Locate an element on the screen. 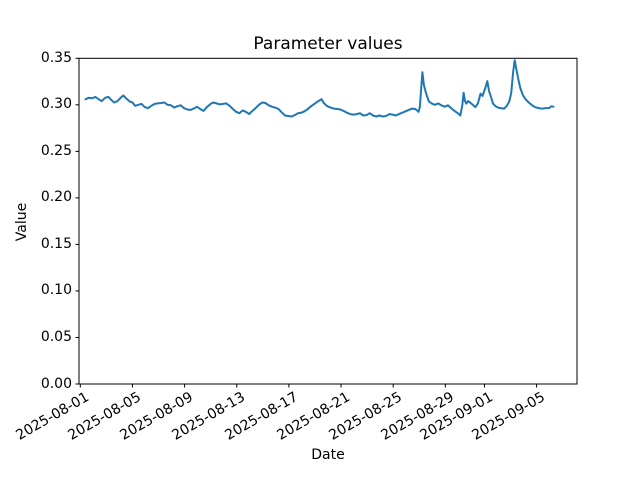 The width and height of the screenshot is (640, 480). y-tick-label: 0.20 is located at coordinates (56, 197).